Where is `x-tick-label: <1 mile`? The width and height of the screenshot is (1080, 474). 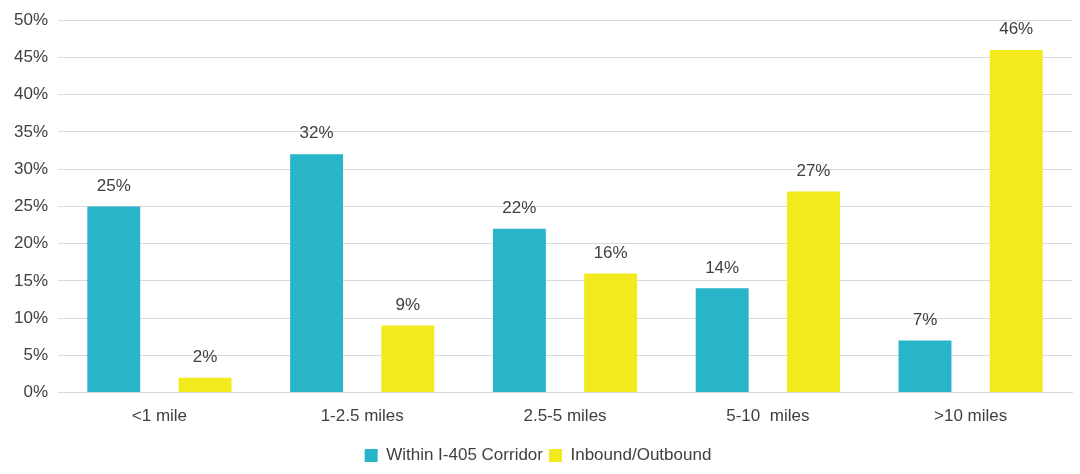 x-tick-label: <1 mile is located at coordinates (159, 416).